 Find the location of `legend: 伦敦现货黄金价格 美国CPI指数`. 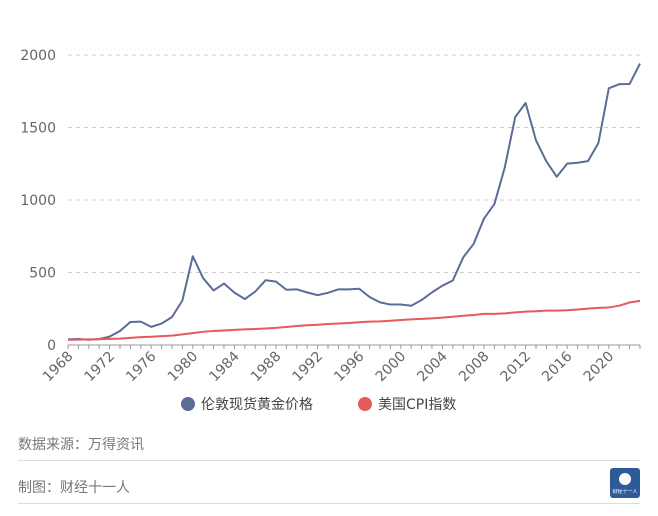

legend: 伦敦现货黄金价格 美国CPI指数 is located at coordinates (318, 404).